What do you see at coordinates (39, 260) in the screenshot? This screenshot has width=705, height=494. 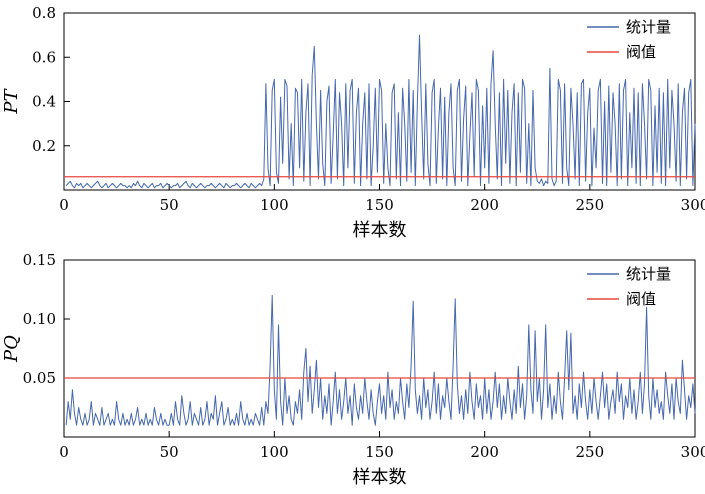 I see `y-tick-label: 0.15` at bounding box center [39, 260].